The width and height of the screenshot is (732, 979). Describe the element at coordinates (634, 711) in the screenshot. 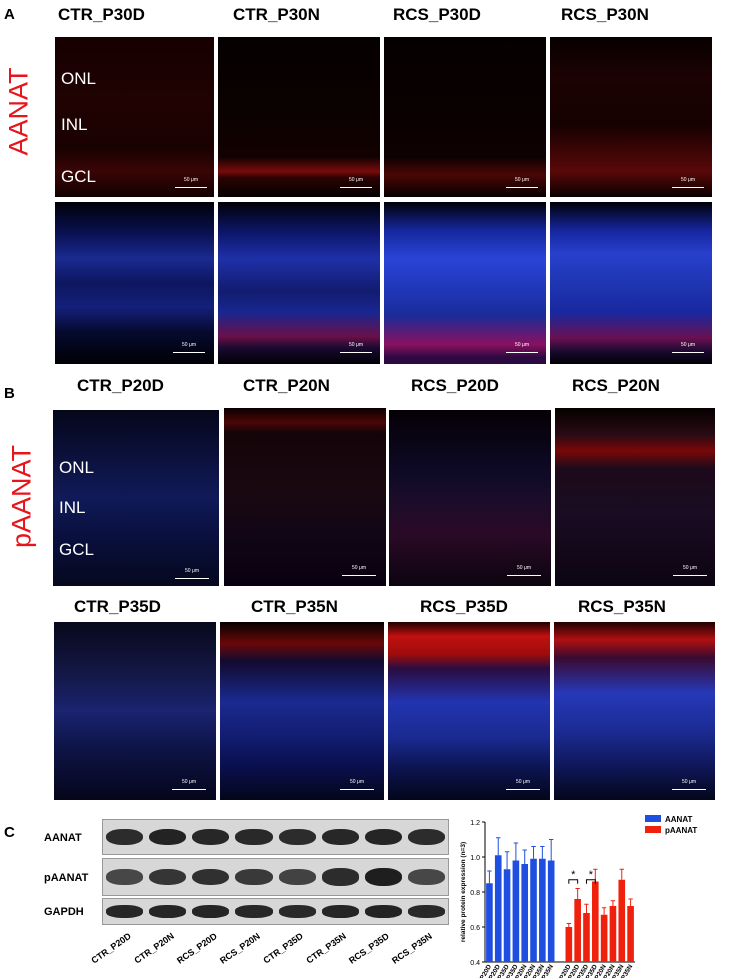

I see `micrograph-b-rcs-p35n: 50 μm` at that location.